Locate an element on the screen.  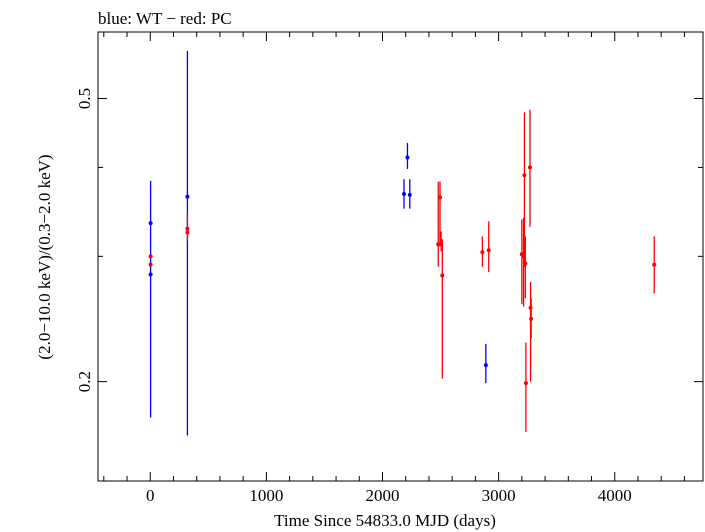
y-axis-tick-labels: 0.2 0.5 is located at coordinates (84, 240).